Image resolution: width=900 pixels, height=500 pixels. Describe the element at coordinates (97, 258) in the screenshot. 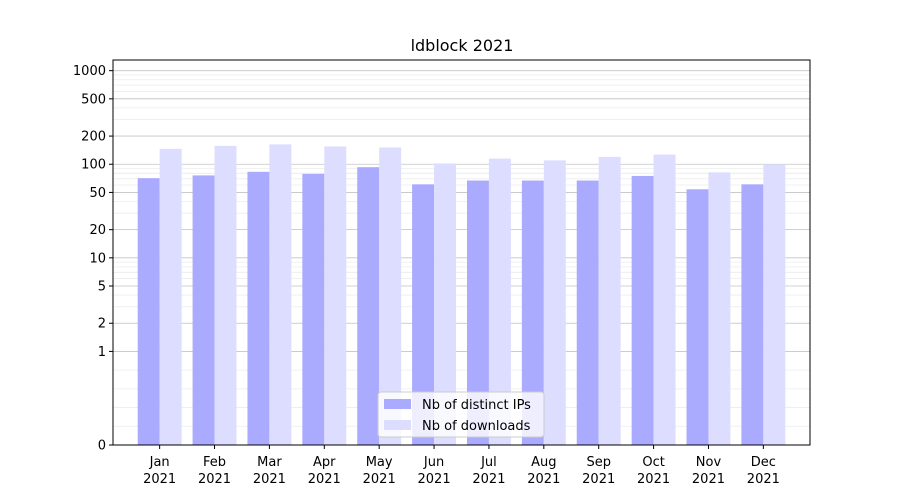

I see `y-tick-label: 10` at that location.